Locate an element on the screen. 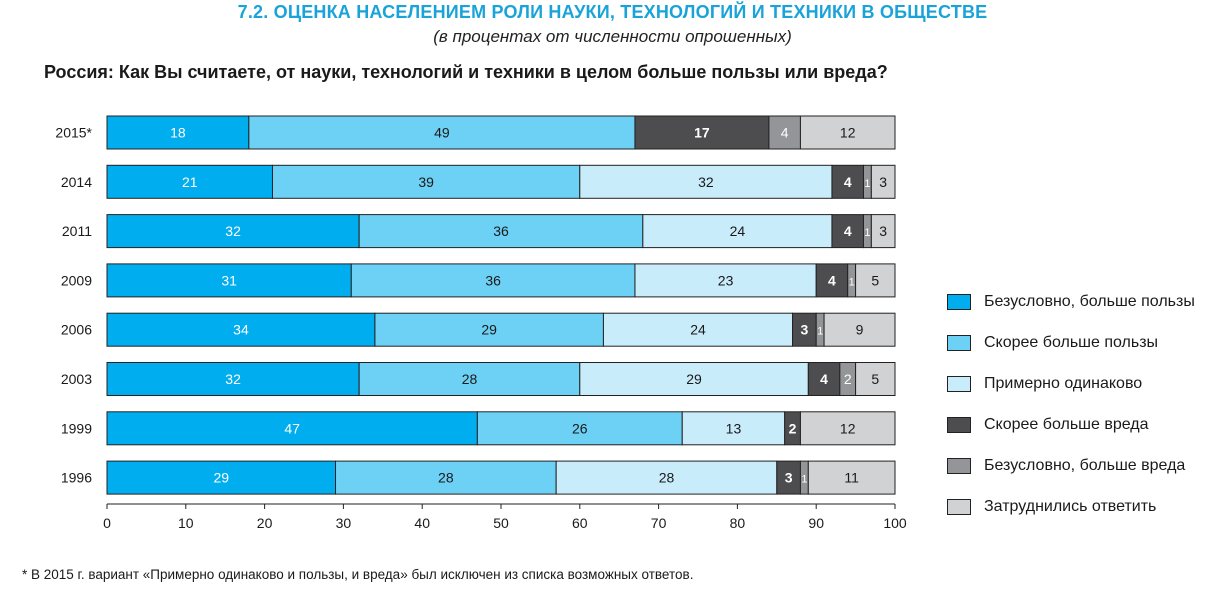 The width and height of the screenshot is (1225, 601). legend-label: Скорее больше вреда is located at coordinates (1066, 424).